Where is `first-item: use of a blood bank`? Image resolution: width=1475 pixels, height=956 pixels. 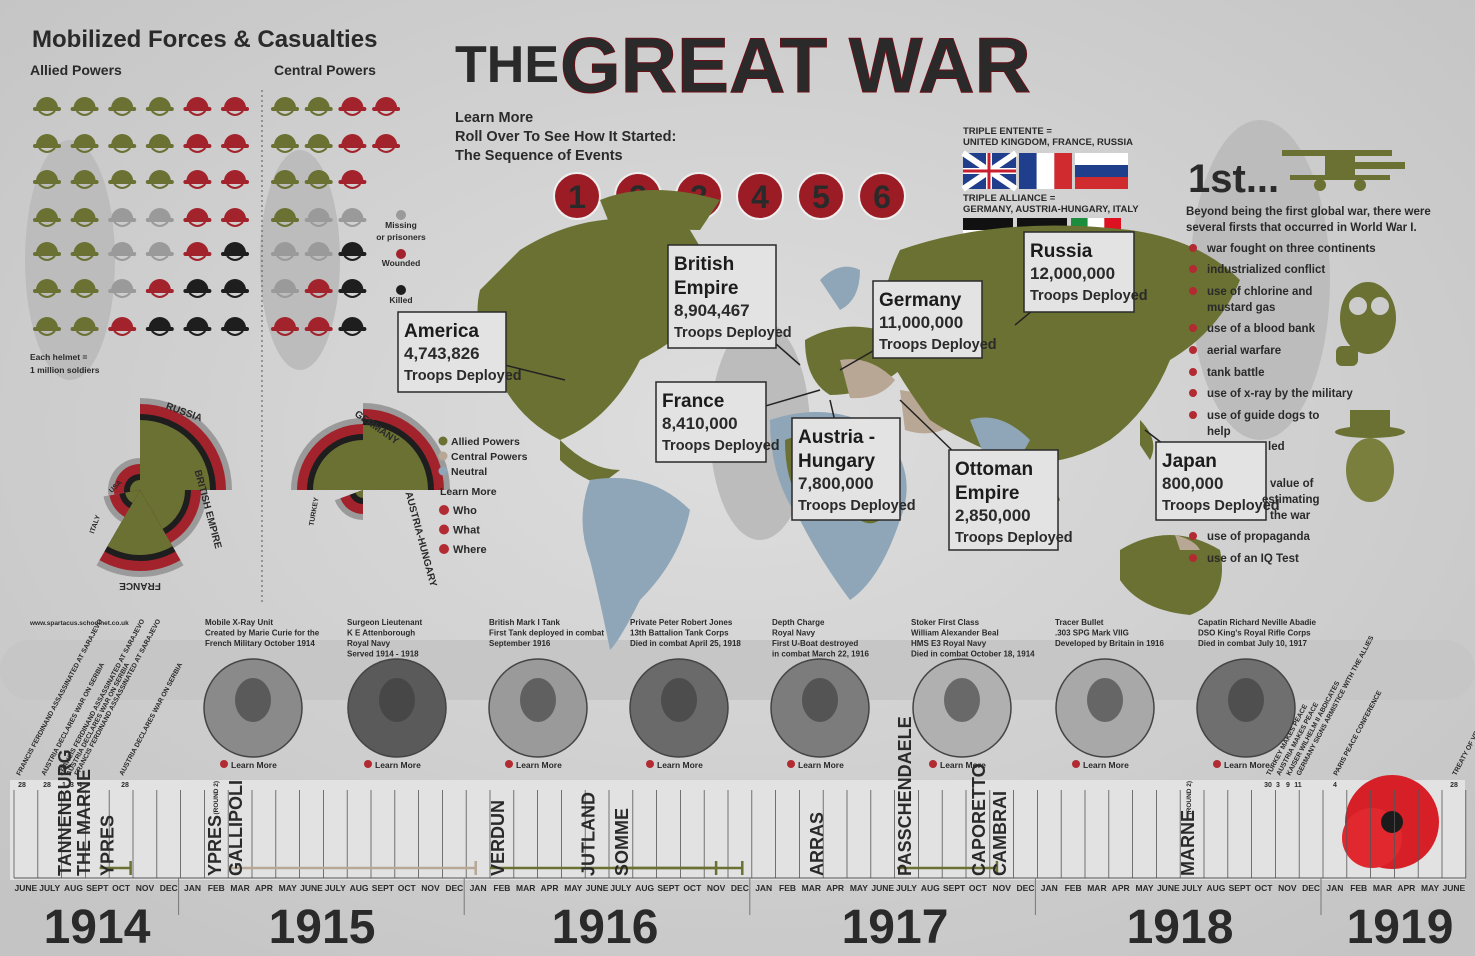
first-item: use of a blood bank is located at coordinates (1261, 329).